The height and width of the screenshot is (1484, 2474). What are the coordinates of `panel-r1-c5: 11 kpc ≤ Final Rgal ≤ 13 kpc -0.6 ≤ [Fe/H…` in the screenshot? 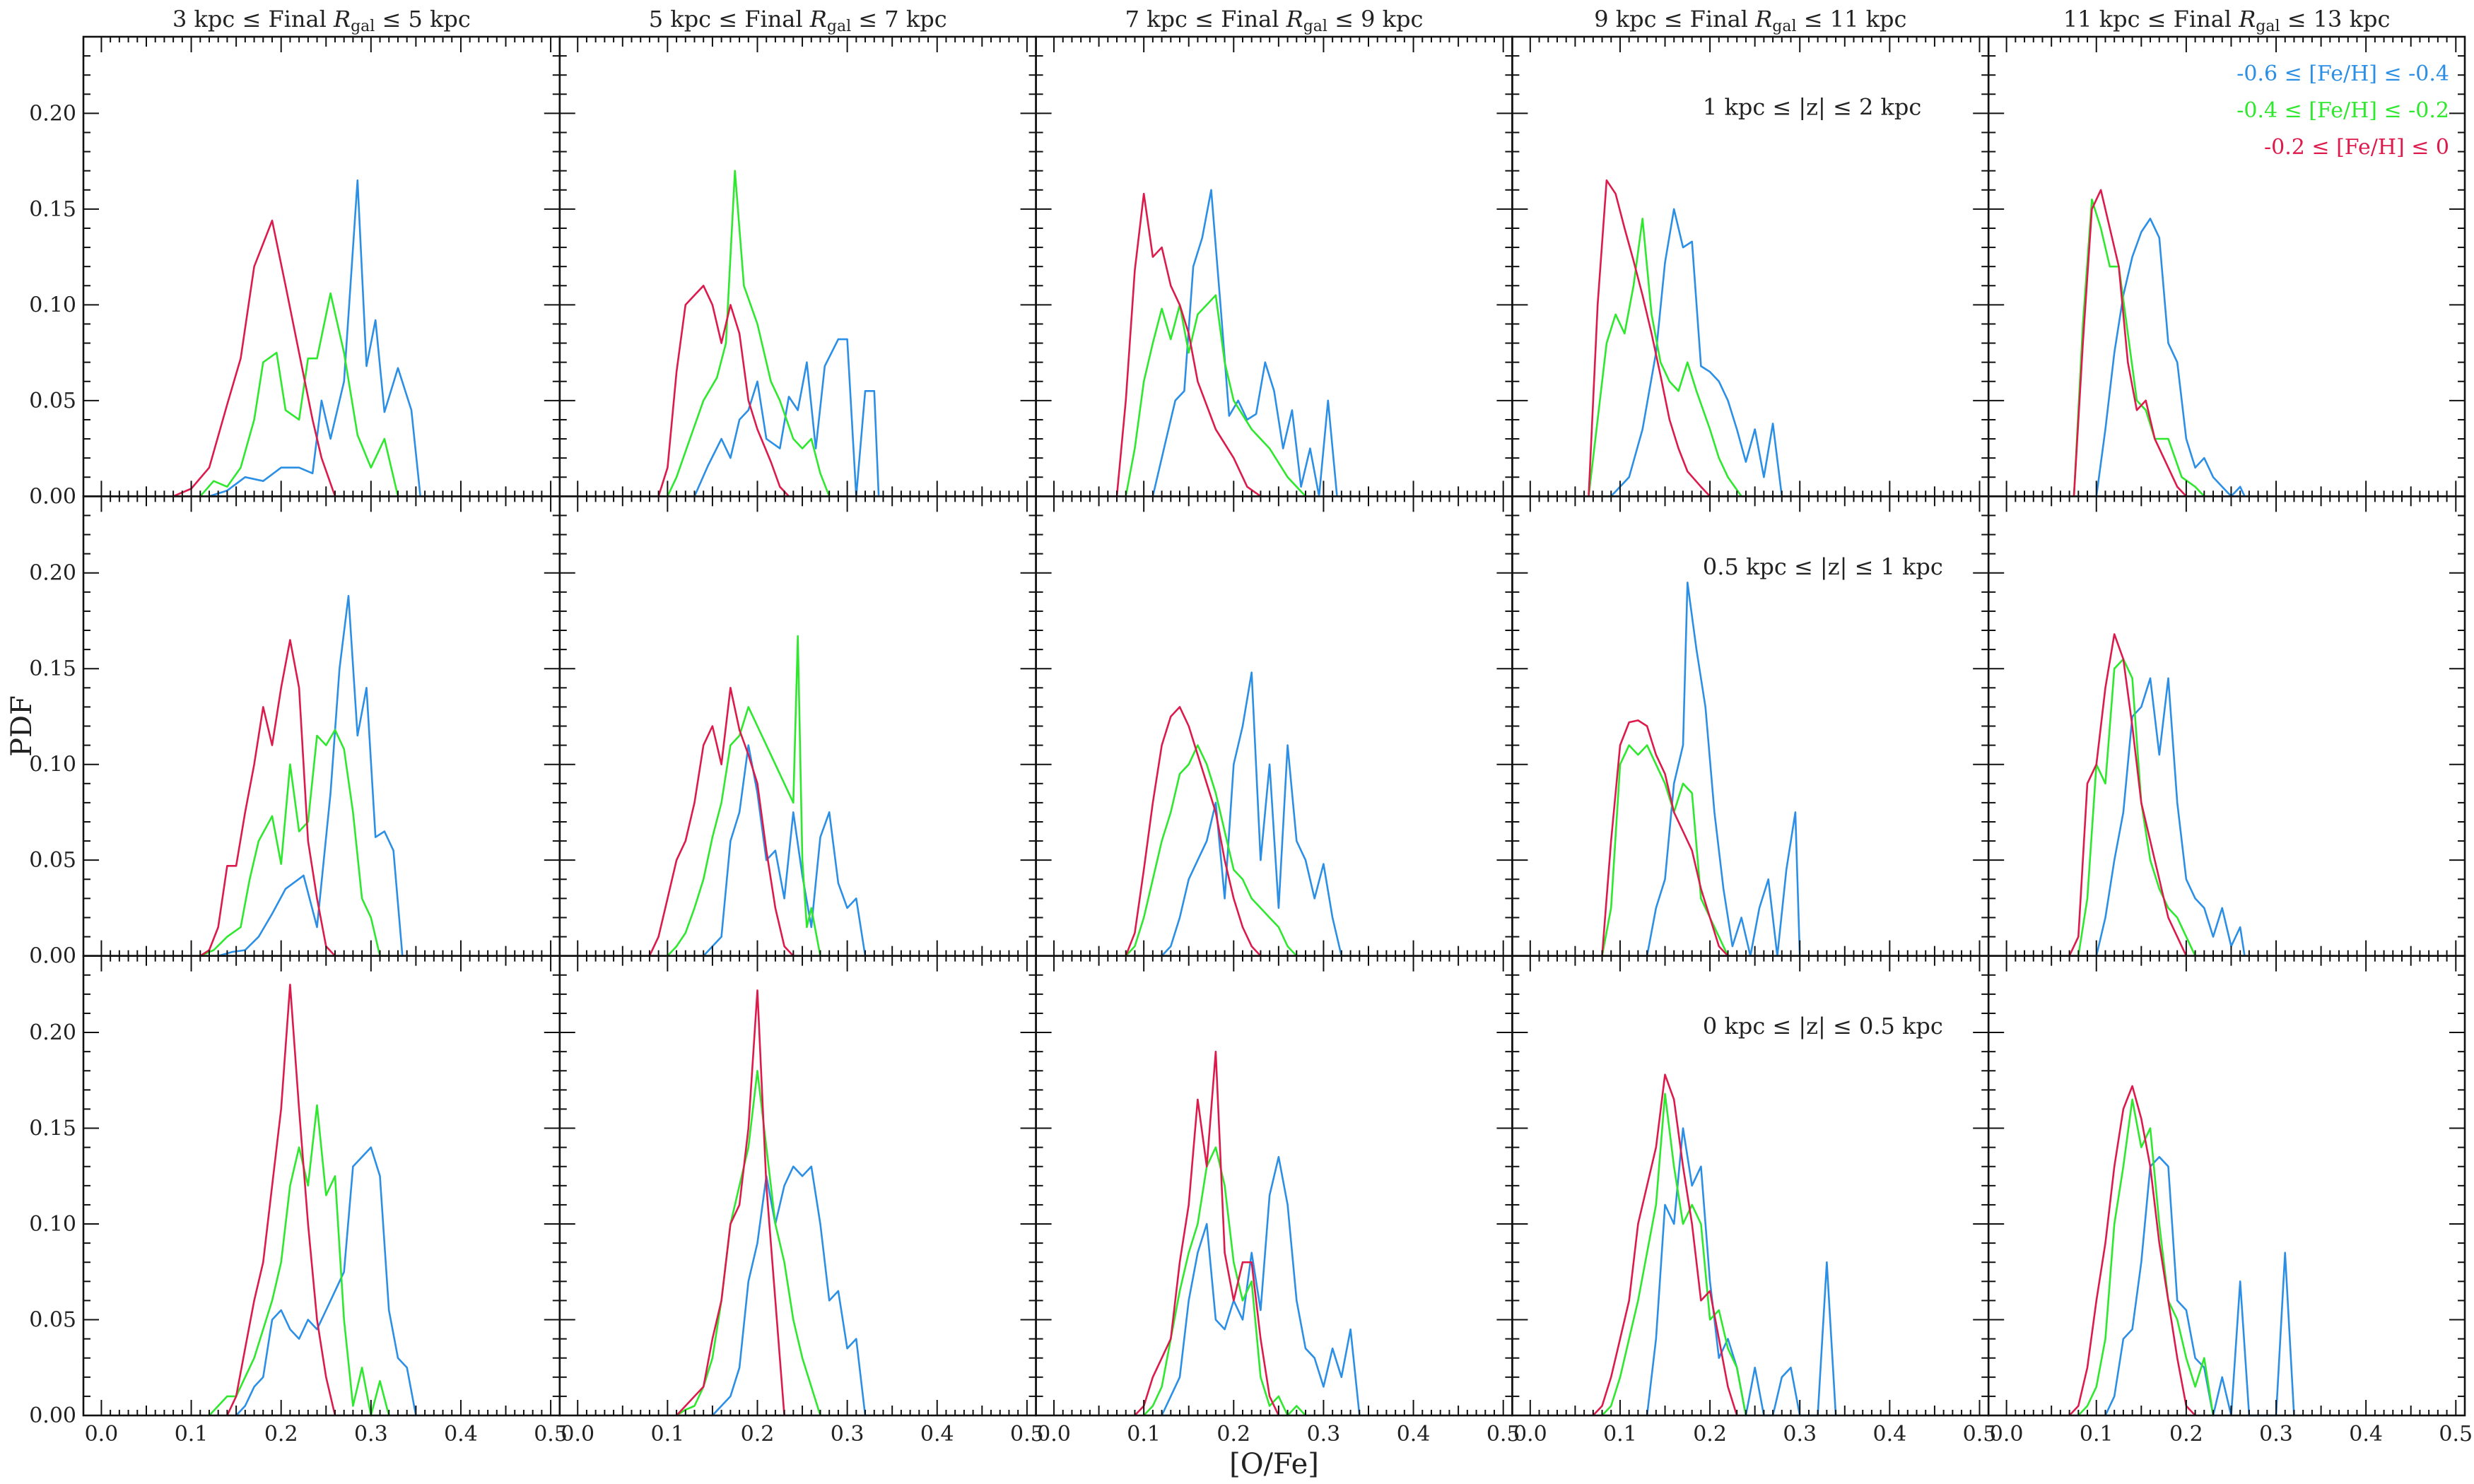 It's located at (2226, 251).